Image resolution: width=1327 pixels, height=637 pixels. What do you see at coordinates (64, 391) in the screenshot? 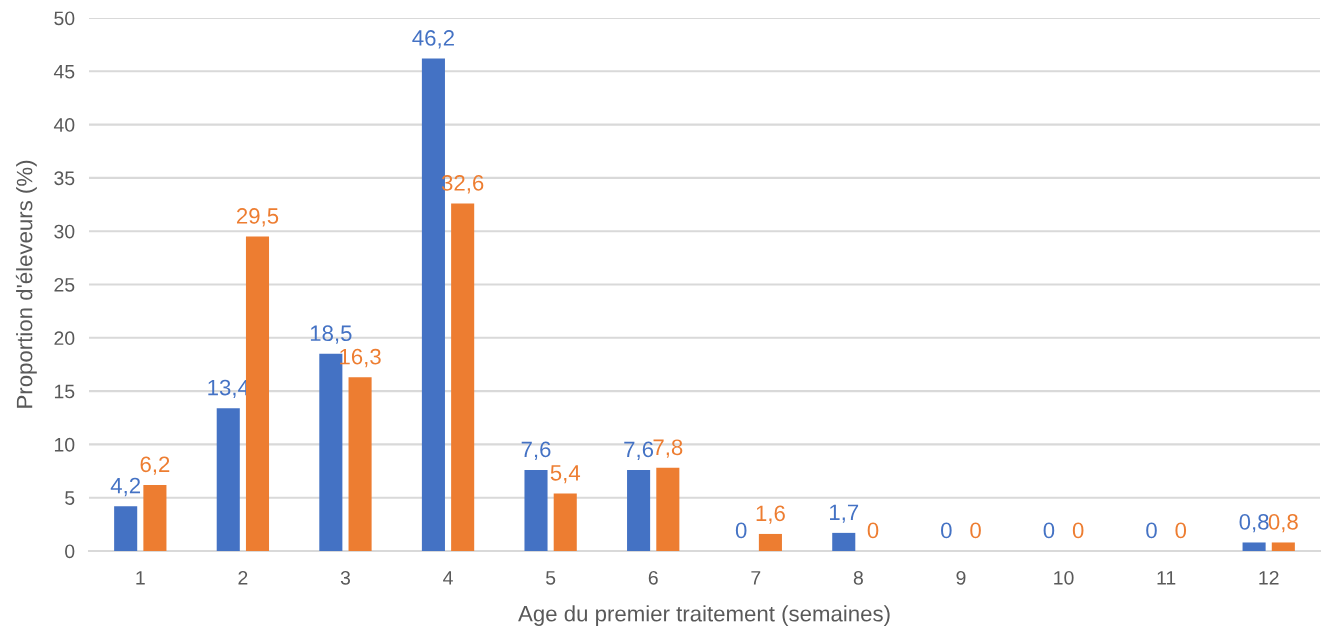
I see `y-tick-label: 15` at bounding box center [64, 391].